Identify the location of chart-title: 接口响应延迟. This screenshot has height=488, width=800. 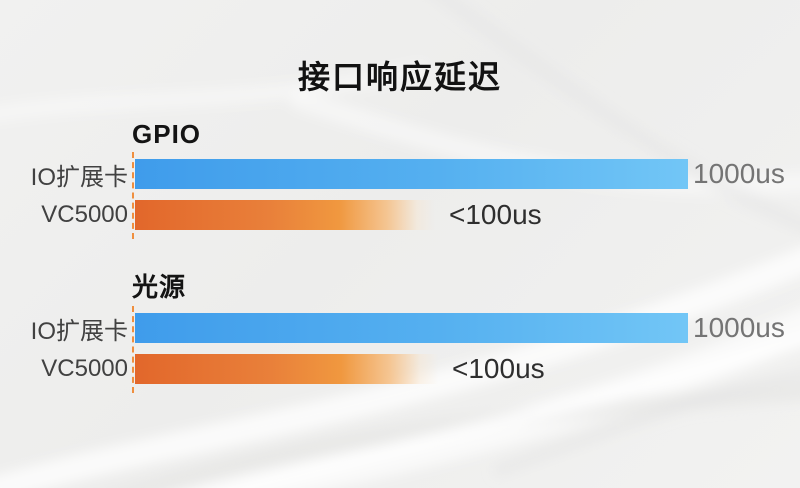
(399, 77).